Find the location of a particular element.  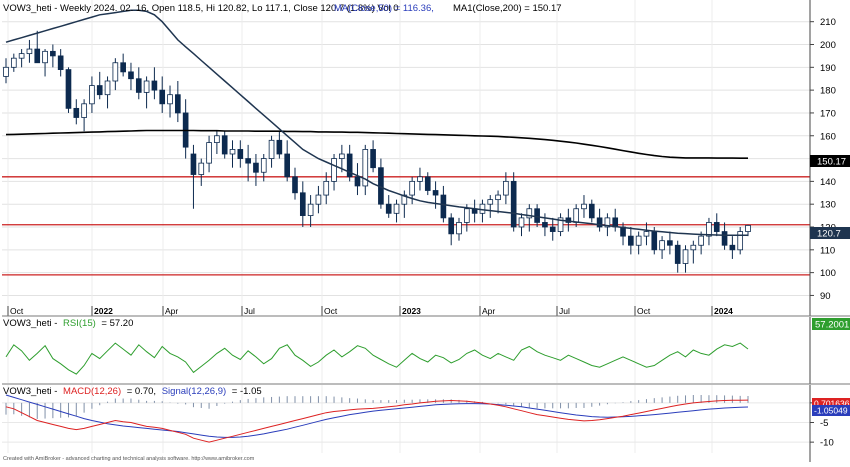

macd-header-prefix: VOW3_heti - is located at coordinates (30, 391).